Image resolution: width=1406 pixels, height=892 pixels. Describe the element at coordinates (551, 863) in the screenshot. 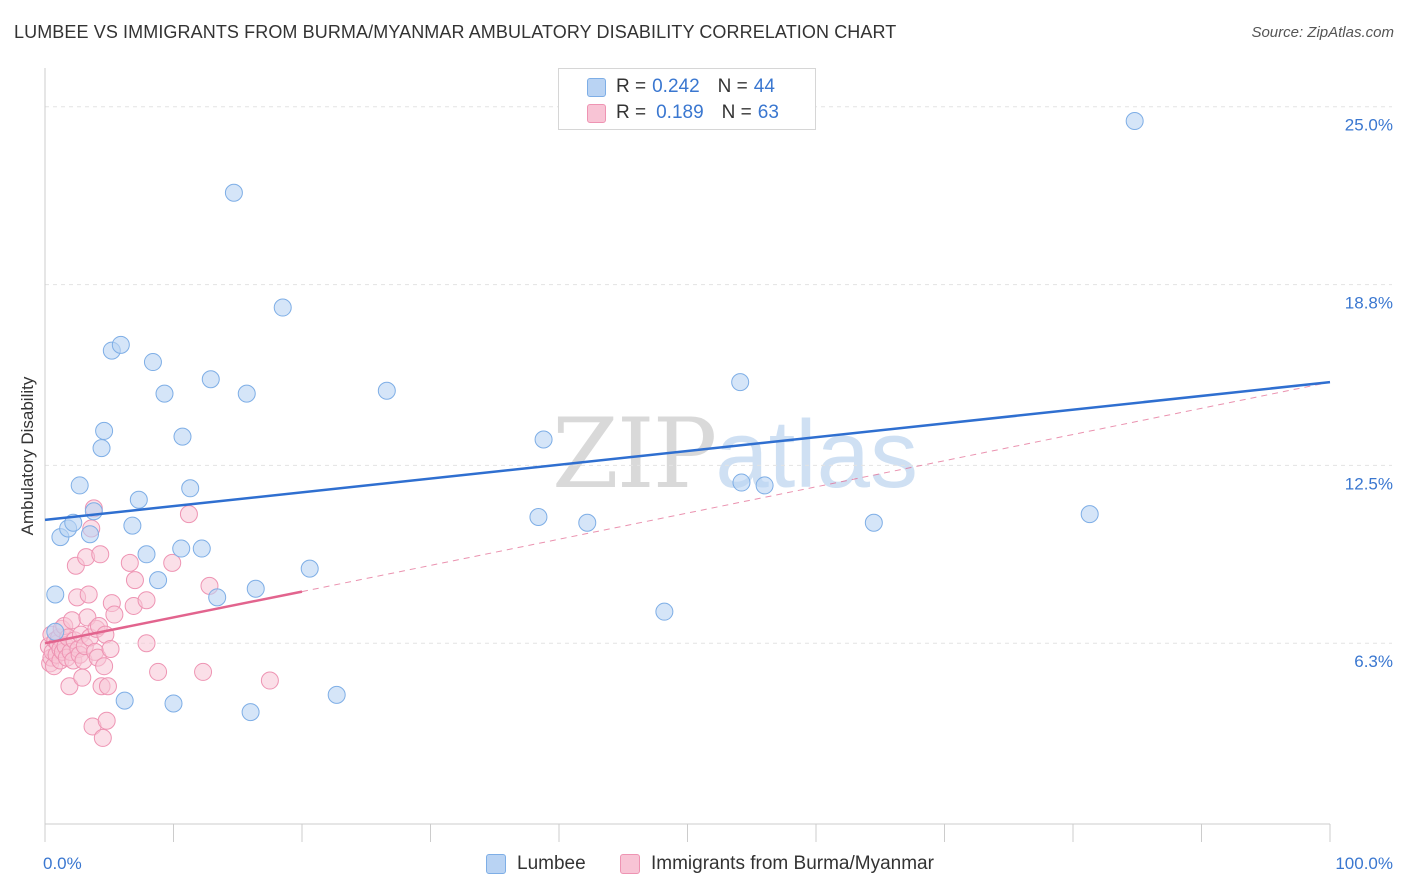

I see `lumbee-legend-label: Lumbee` at that location.